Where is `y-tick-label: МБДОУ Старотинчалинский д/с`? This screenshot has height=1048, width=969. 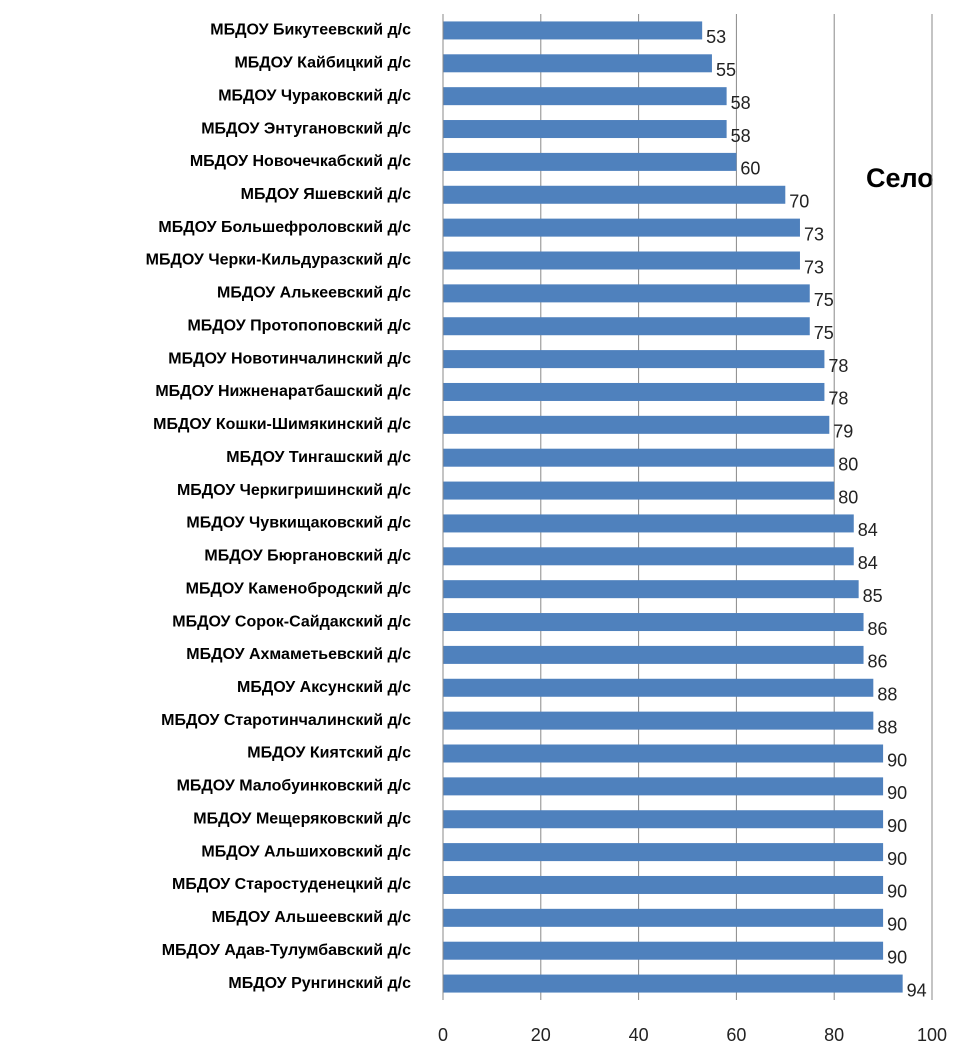
y-tick-label: МБДОУ Старотинчалинский д/с is located at coordinates (286, 720).